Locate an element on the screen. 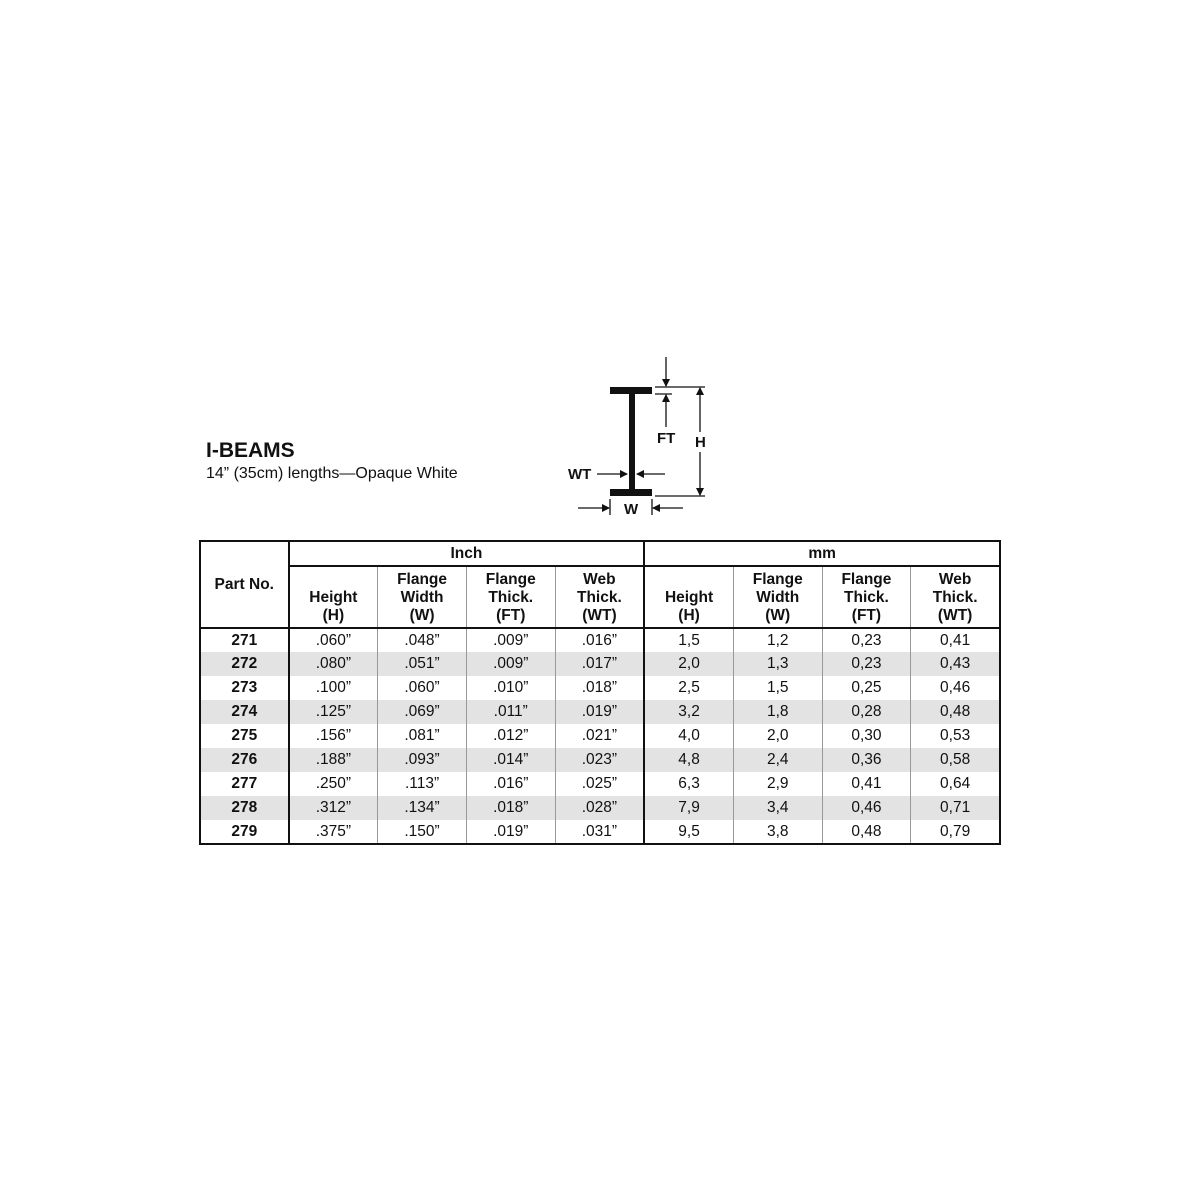  mm-flange-thick-cell: 0,23 is located at coordinates (866, 664).